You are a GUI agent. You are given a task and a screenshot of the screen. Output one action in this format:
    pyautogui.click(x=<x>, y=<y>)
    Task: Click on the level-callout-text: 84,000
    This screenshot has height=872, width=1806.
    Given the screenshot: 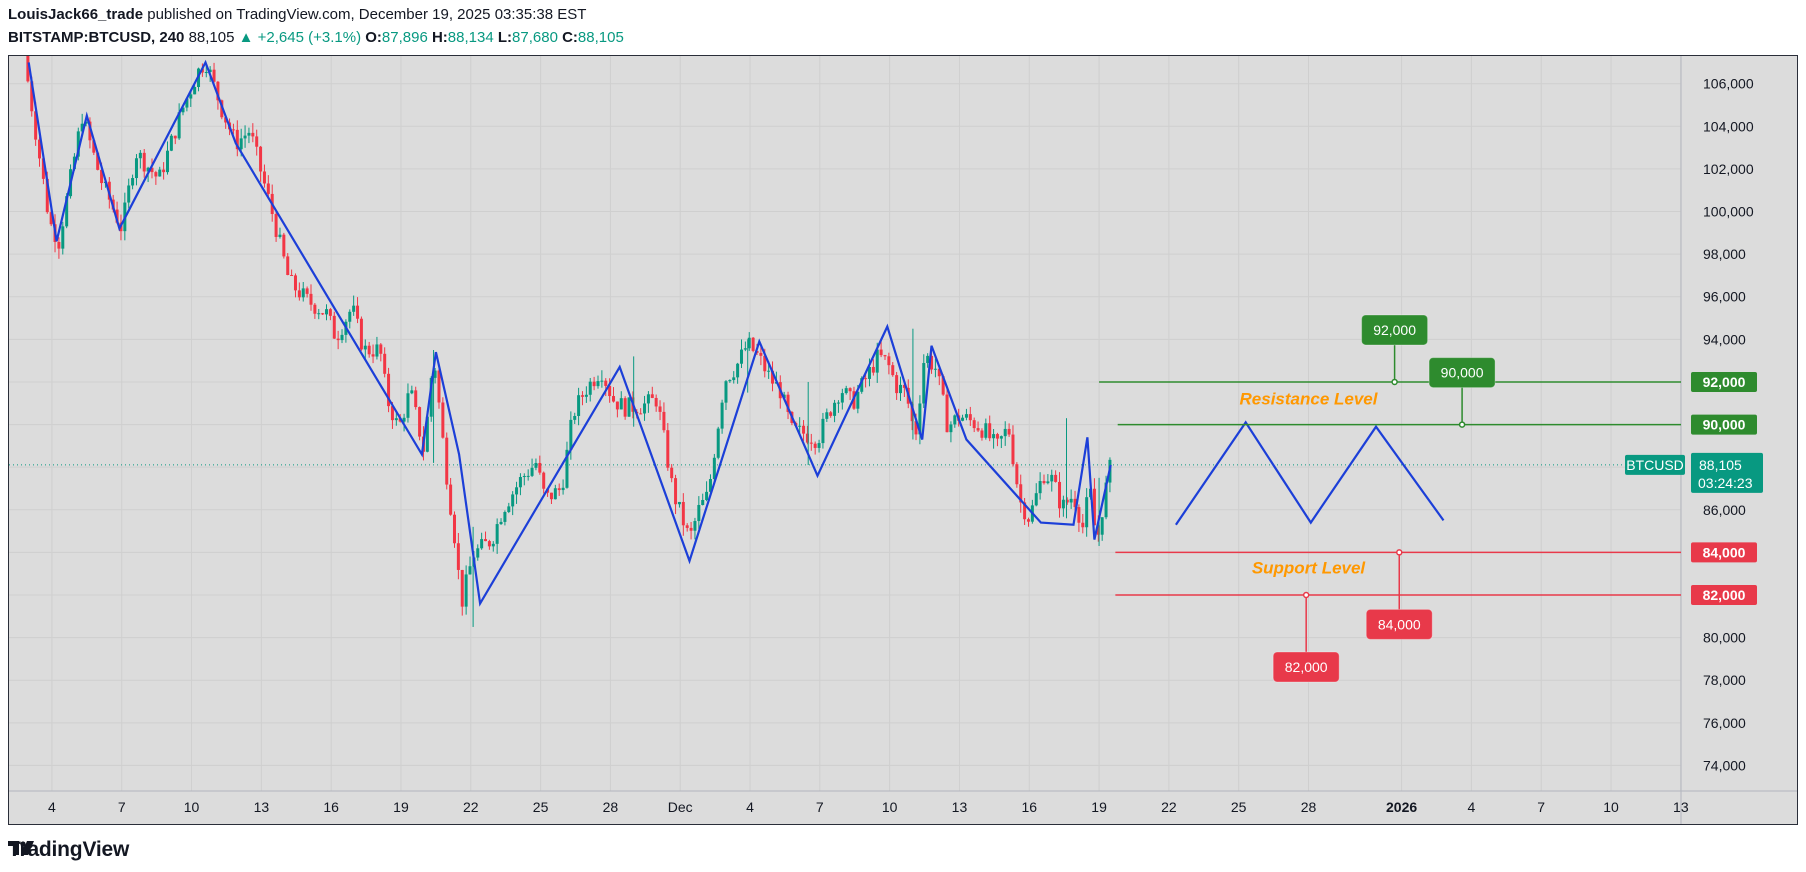 What is the action you would take?
    pyautogui.click(x=1399, y=624)
    